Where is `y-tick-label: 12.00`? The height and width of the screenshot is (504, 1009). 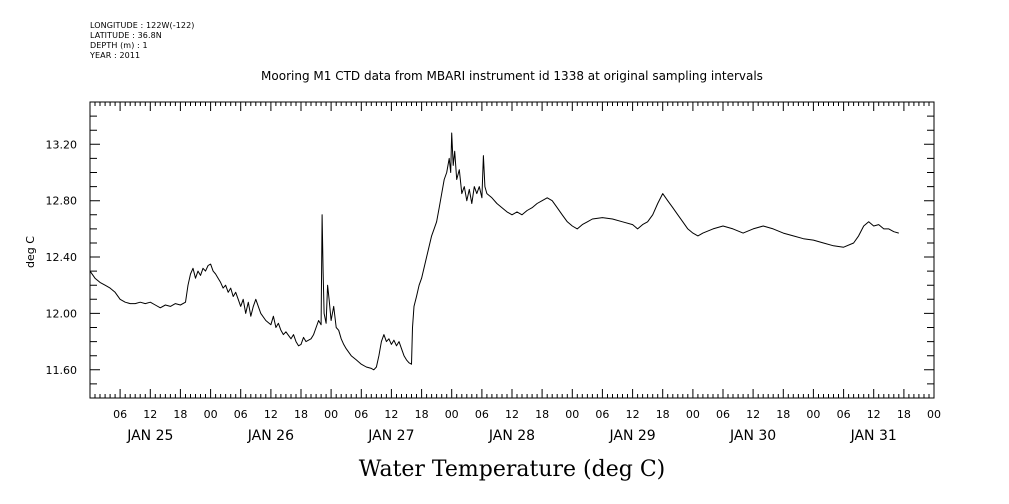
y-tick-label: 12.00 is located at coordinates (62, 313).